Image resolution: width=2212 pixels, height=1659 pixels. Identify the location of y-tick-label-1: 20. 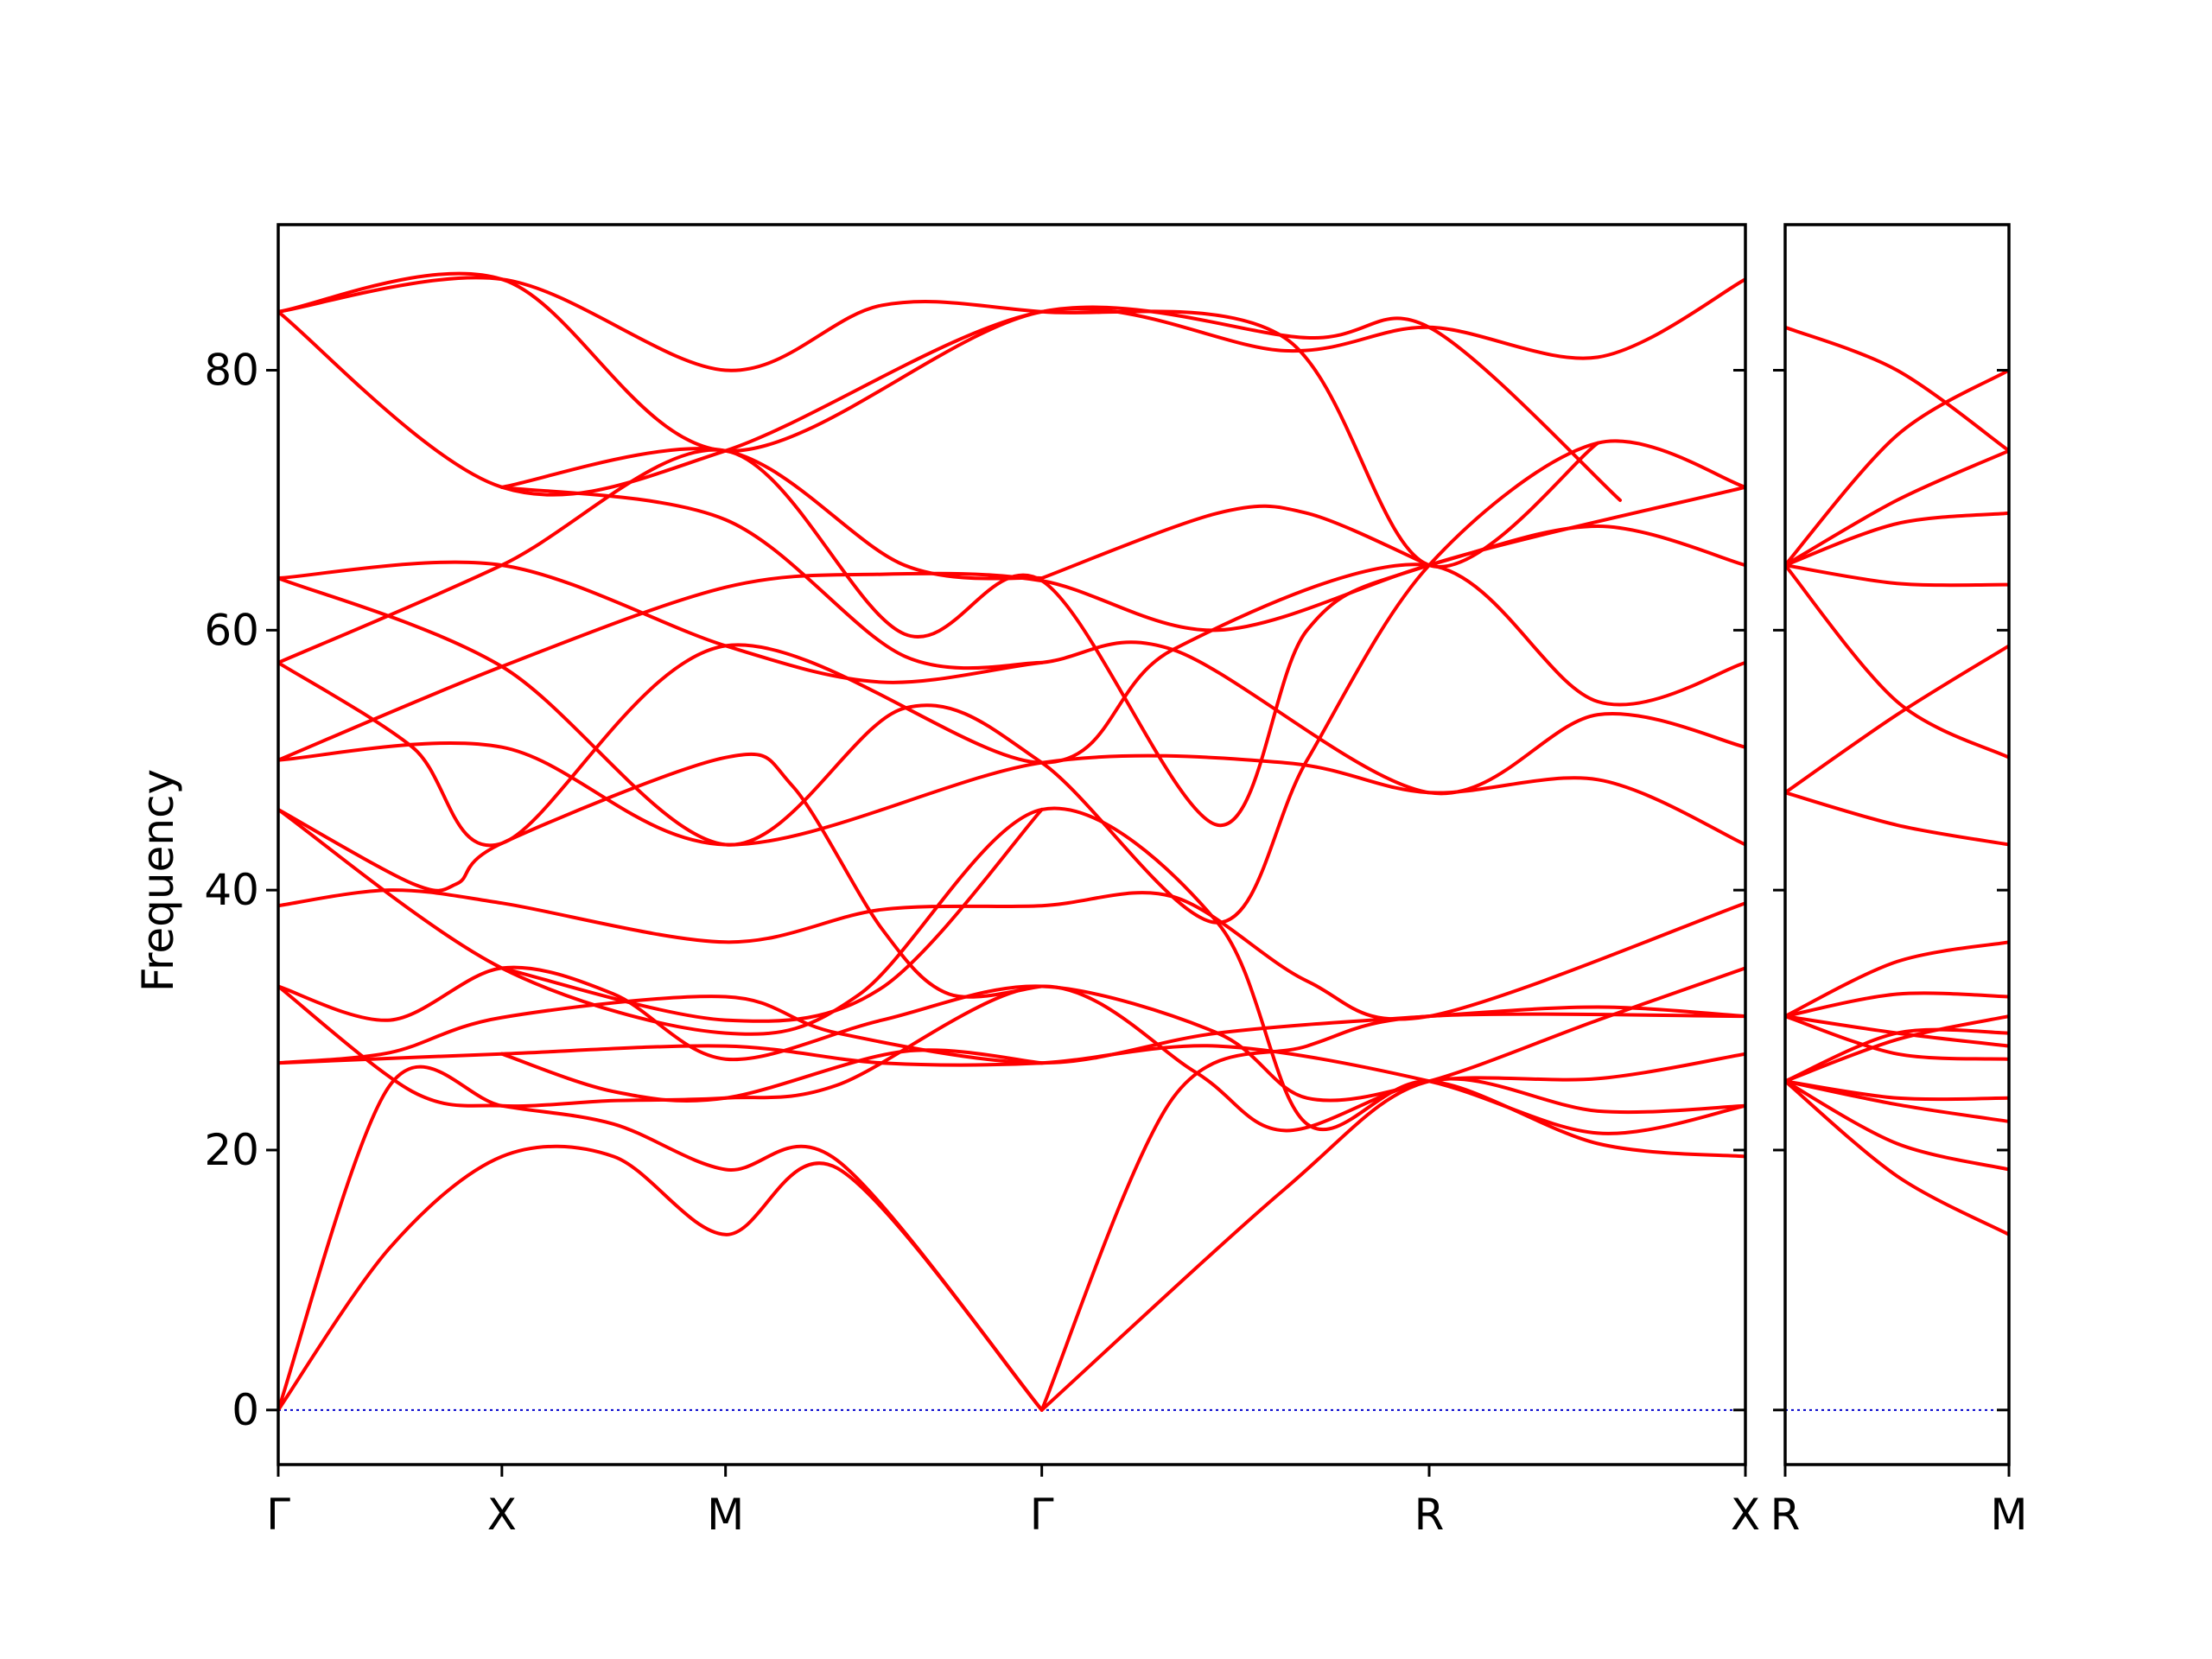
(232, 1150).